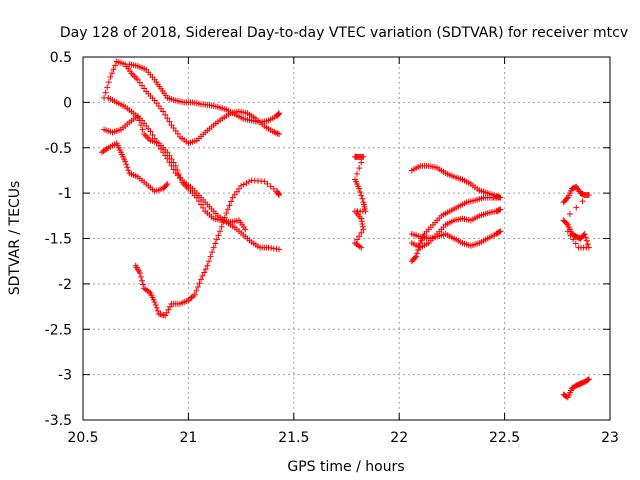 The image size is (640, 480). Describe the element at coordinates (345, 467) in the screenshot. I see `x-axis-label: GPS time / hours` at that location.